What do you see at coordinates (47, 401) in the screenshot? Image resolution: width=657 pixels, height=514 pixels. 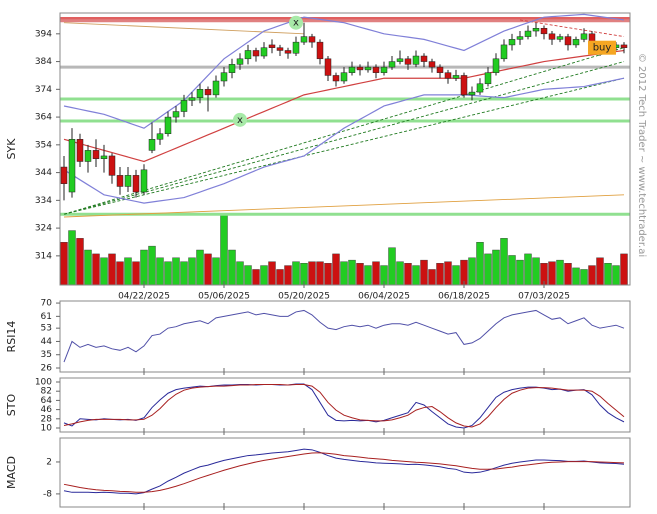 I see `y-tick-label: 64` at bounding box center [47, 401].